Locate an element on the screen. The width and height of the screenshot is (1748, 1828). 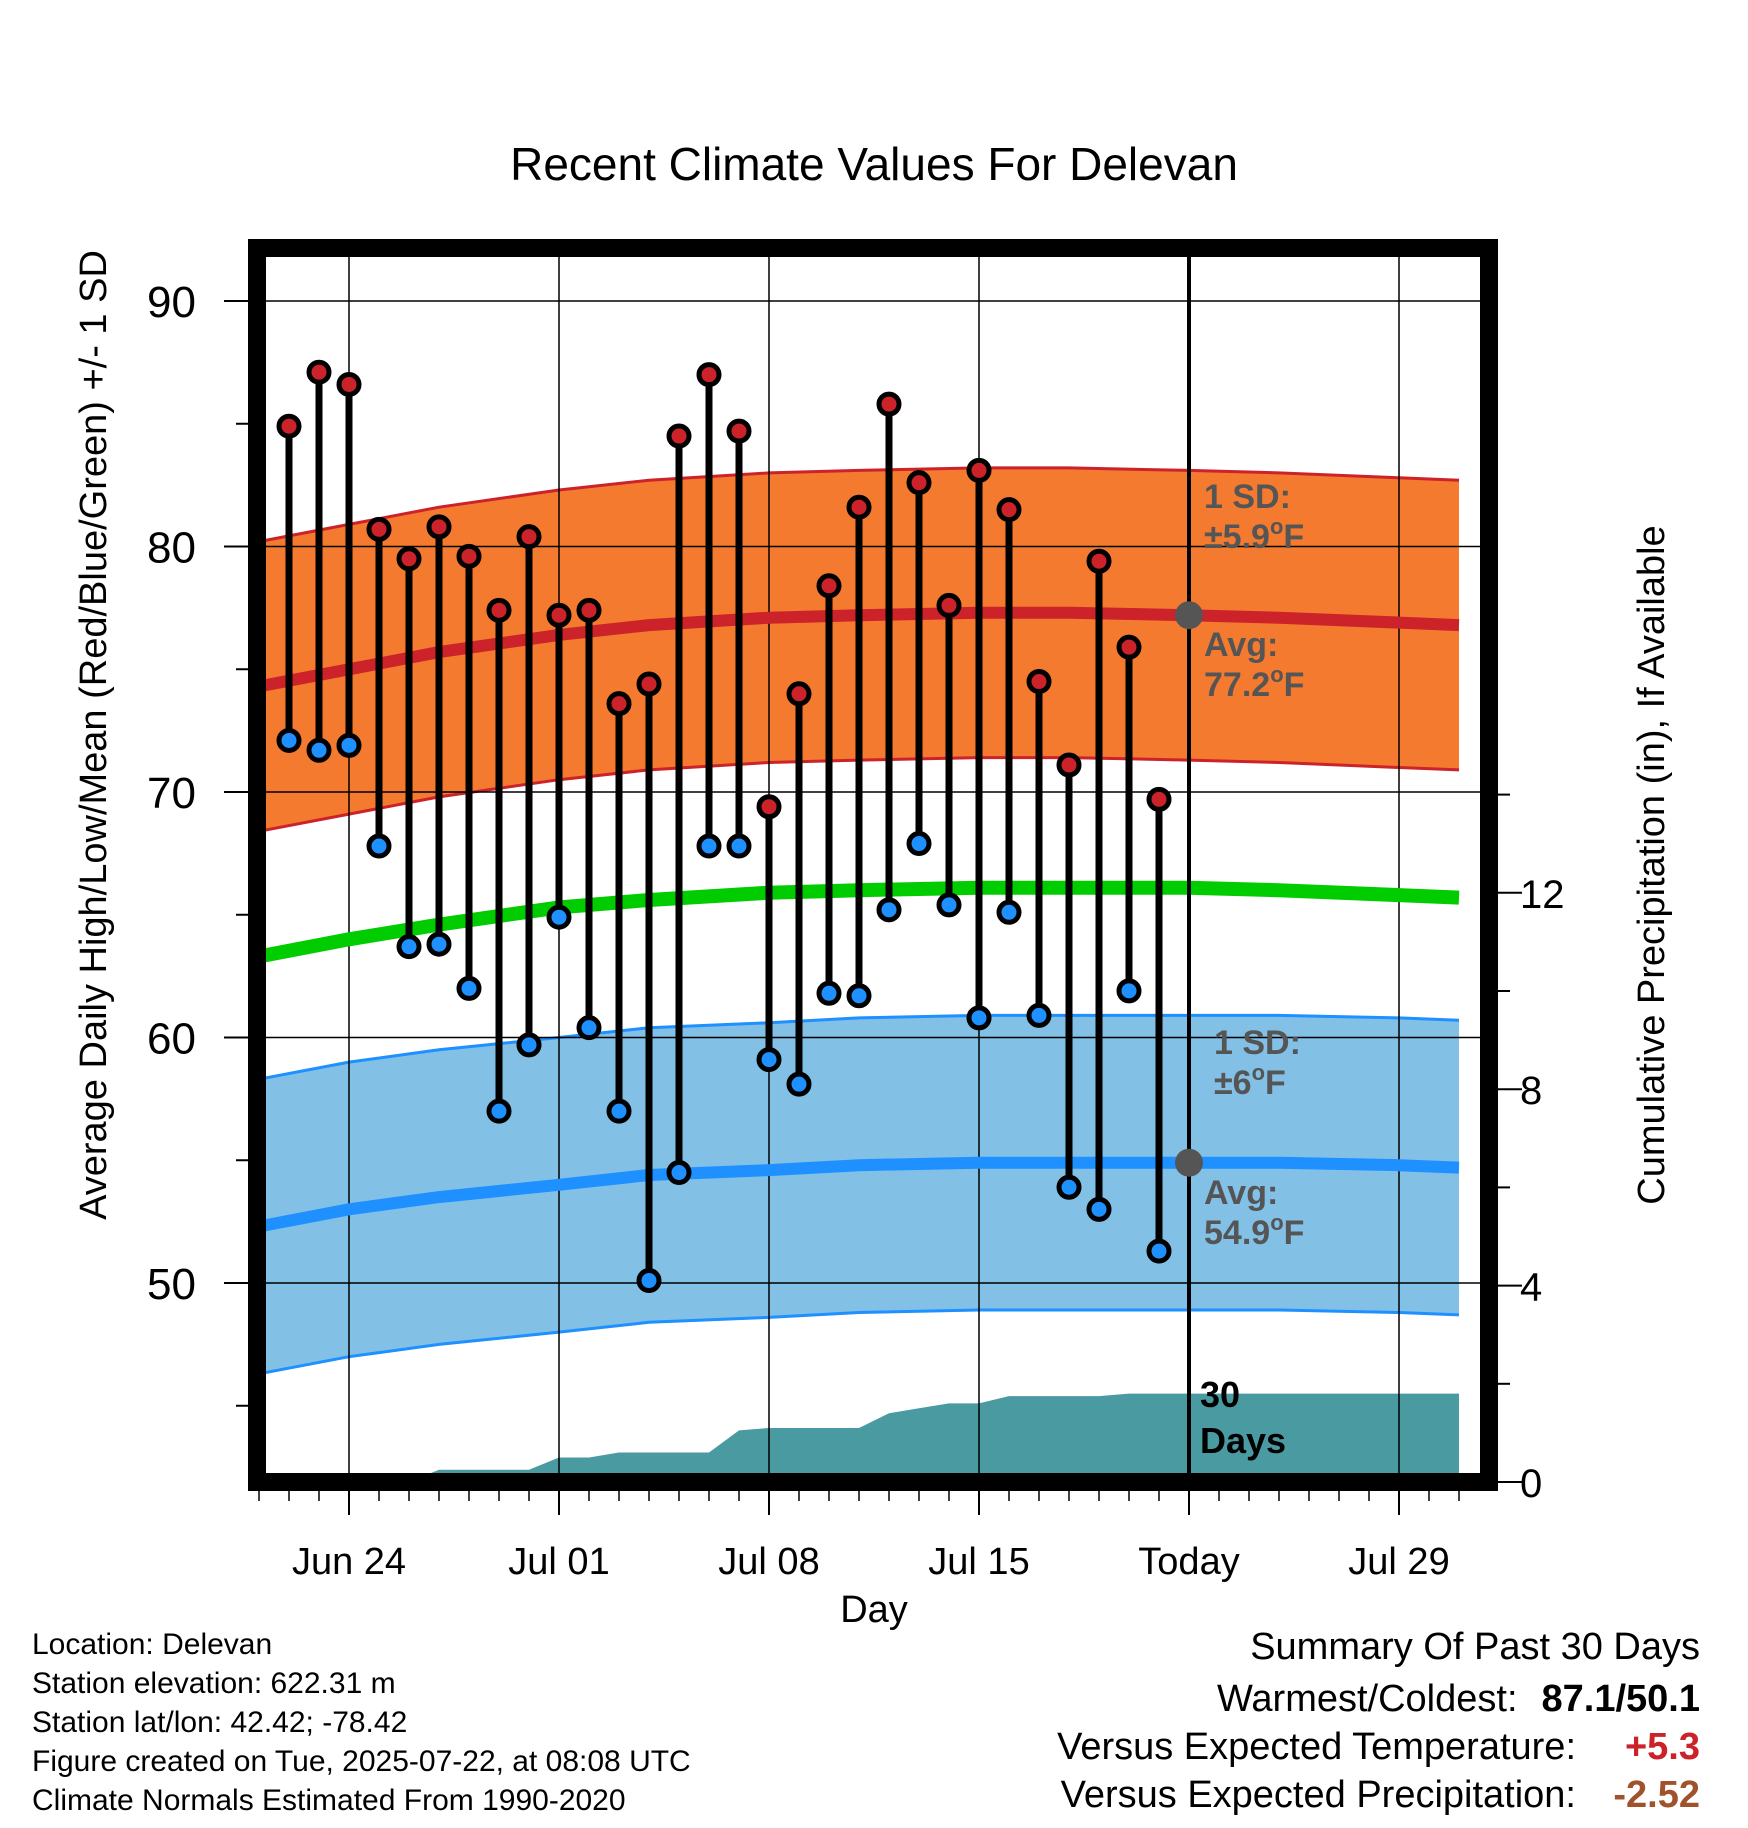
y-tick-label: 80 is located at coordinates (171, 548).